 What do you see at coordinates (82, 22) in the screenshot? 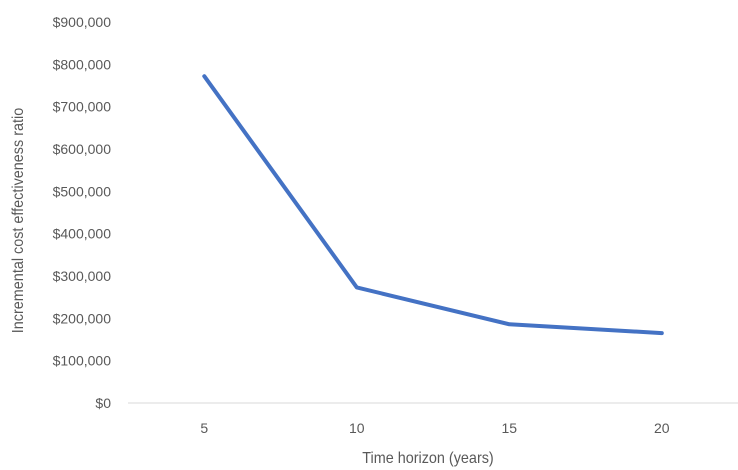
I see `y-tick-label: $900,000` at bounding box center [82, 22].